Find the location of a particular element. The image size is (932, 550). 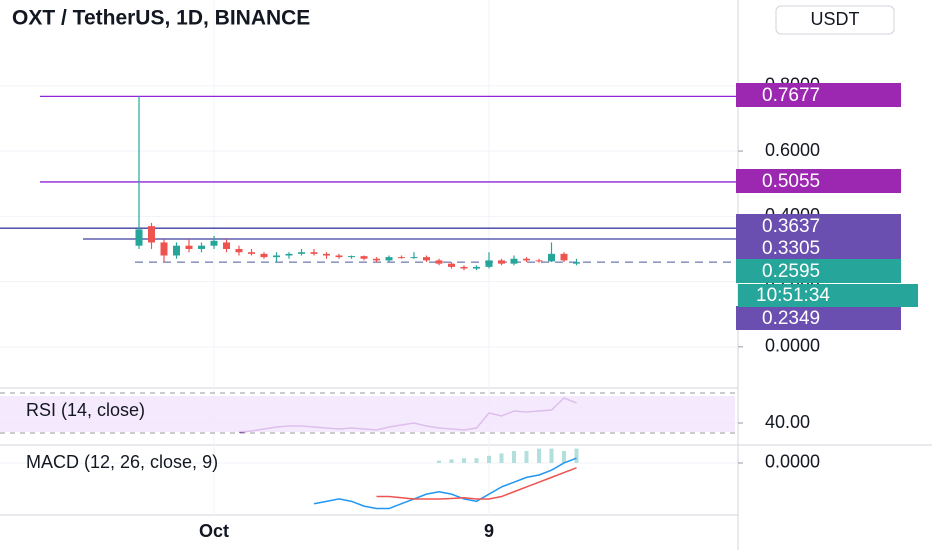

macd-title: MACD (12, 26, close, 9) is located at coordinates (122, 462).